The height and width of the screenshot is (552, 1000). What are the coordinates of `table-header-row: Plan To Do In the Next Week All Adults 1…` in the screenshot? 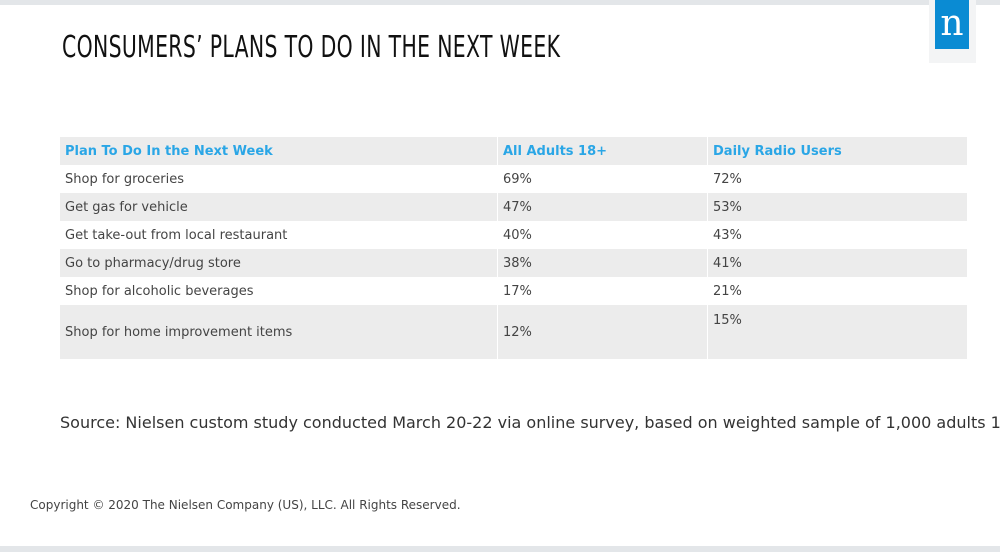 It's located at (514, 151).